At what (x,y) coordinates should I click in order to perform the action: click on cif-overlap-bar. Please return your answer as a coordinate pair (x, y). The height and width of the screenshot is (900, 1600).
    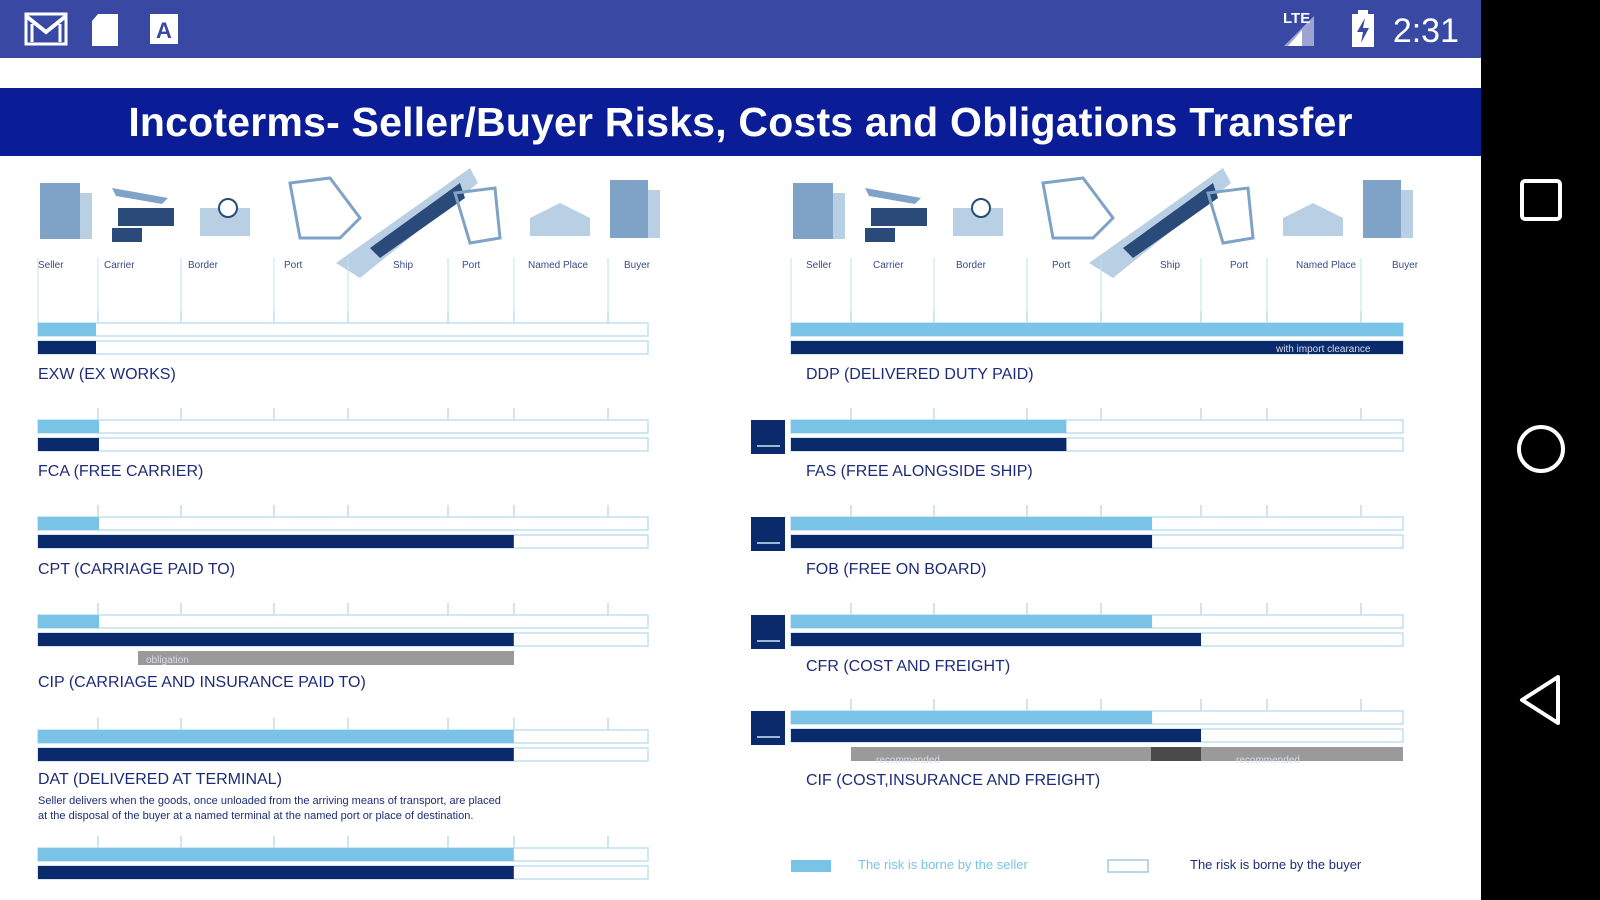
    Looking at the image, I should click on (1176, 754).